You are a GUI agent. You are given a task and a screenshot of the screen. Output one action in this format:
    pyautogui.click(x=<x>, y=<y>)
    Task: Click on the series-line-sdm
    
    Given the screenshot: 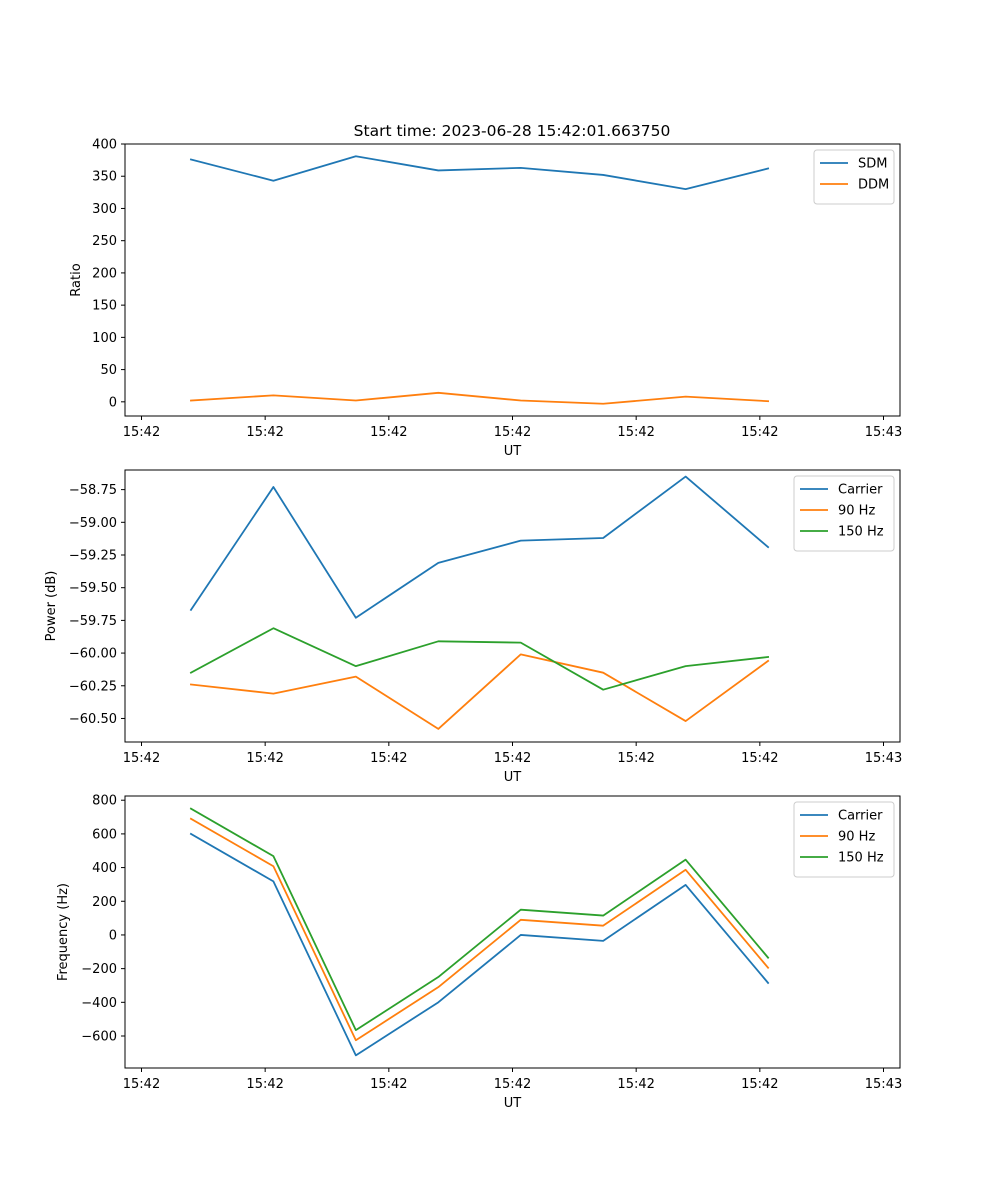 What is the action you would take?
    pyautogui.click(x=479, y=173)
    